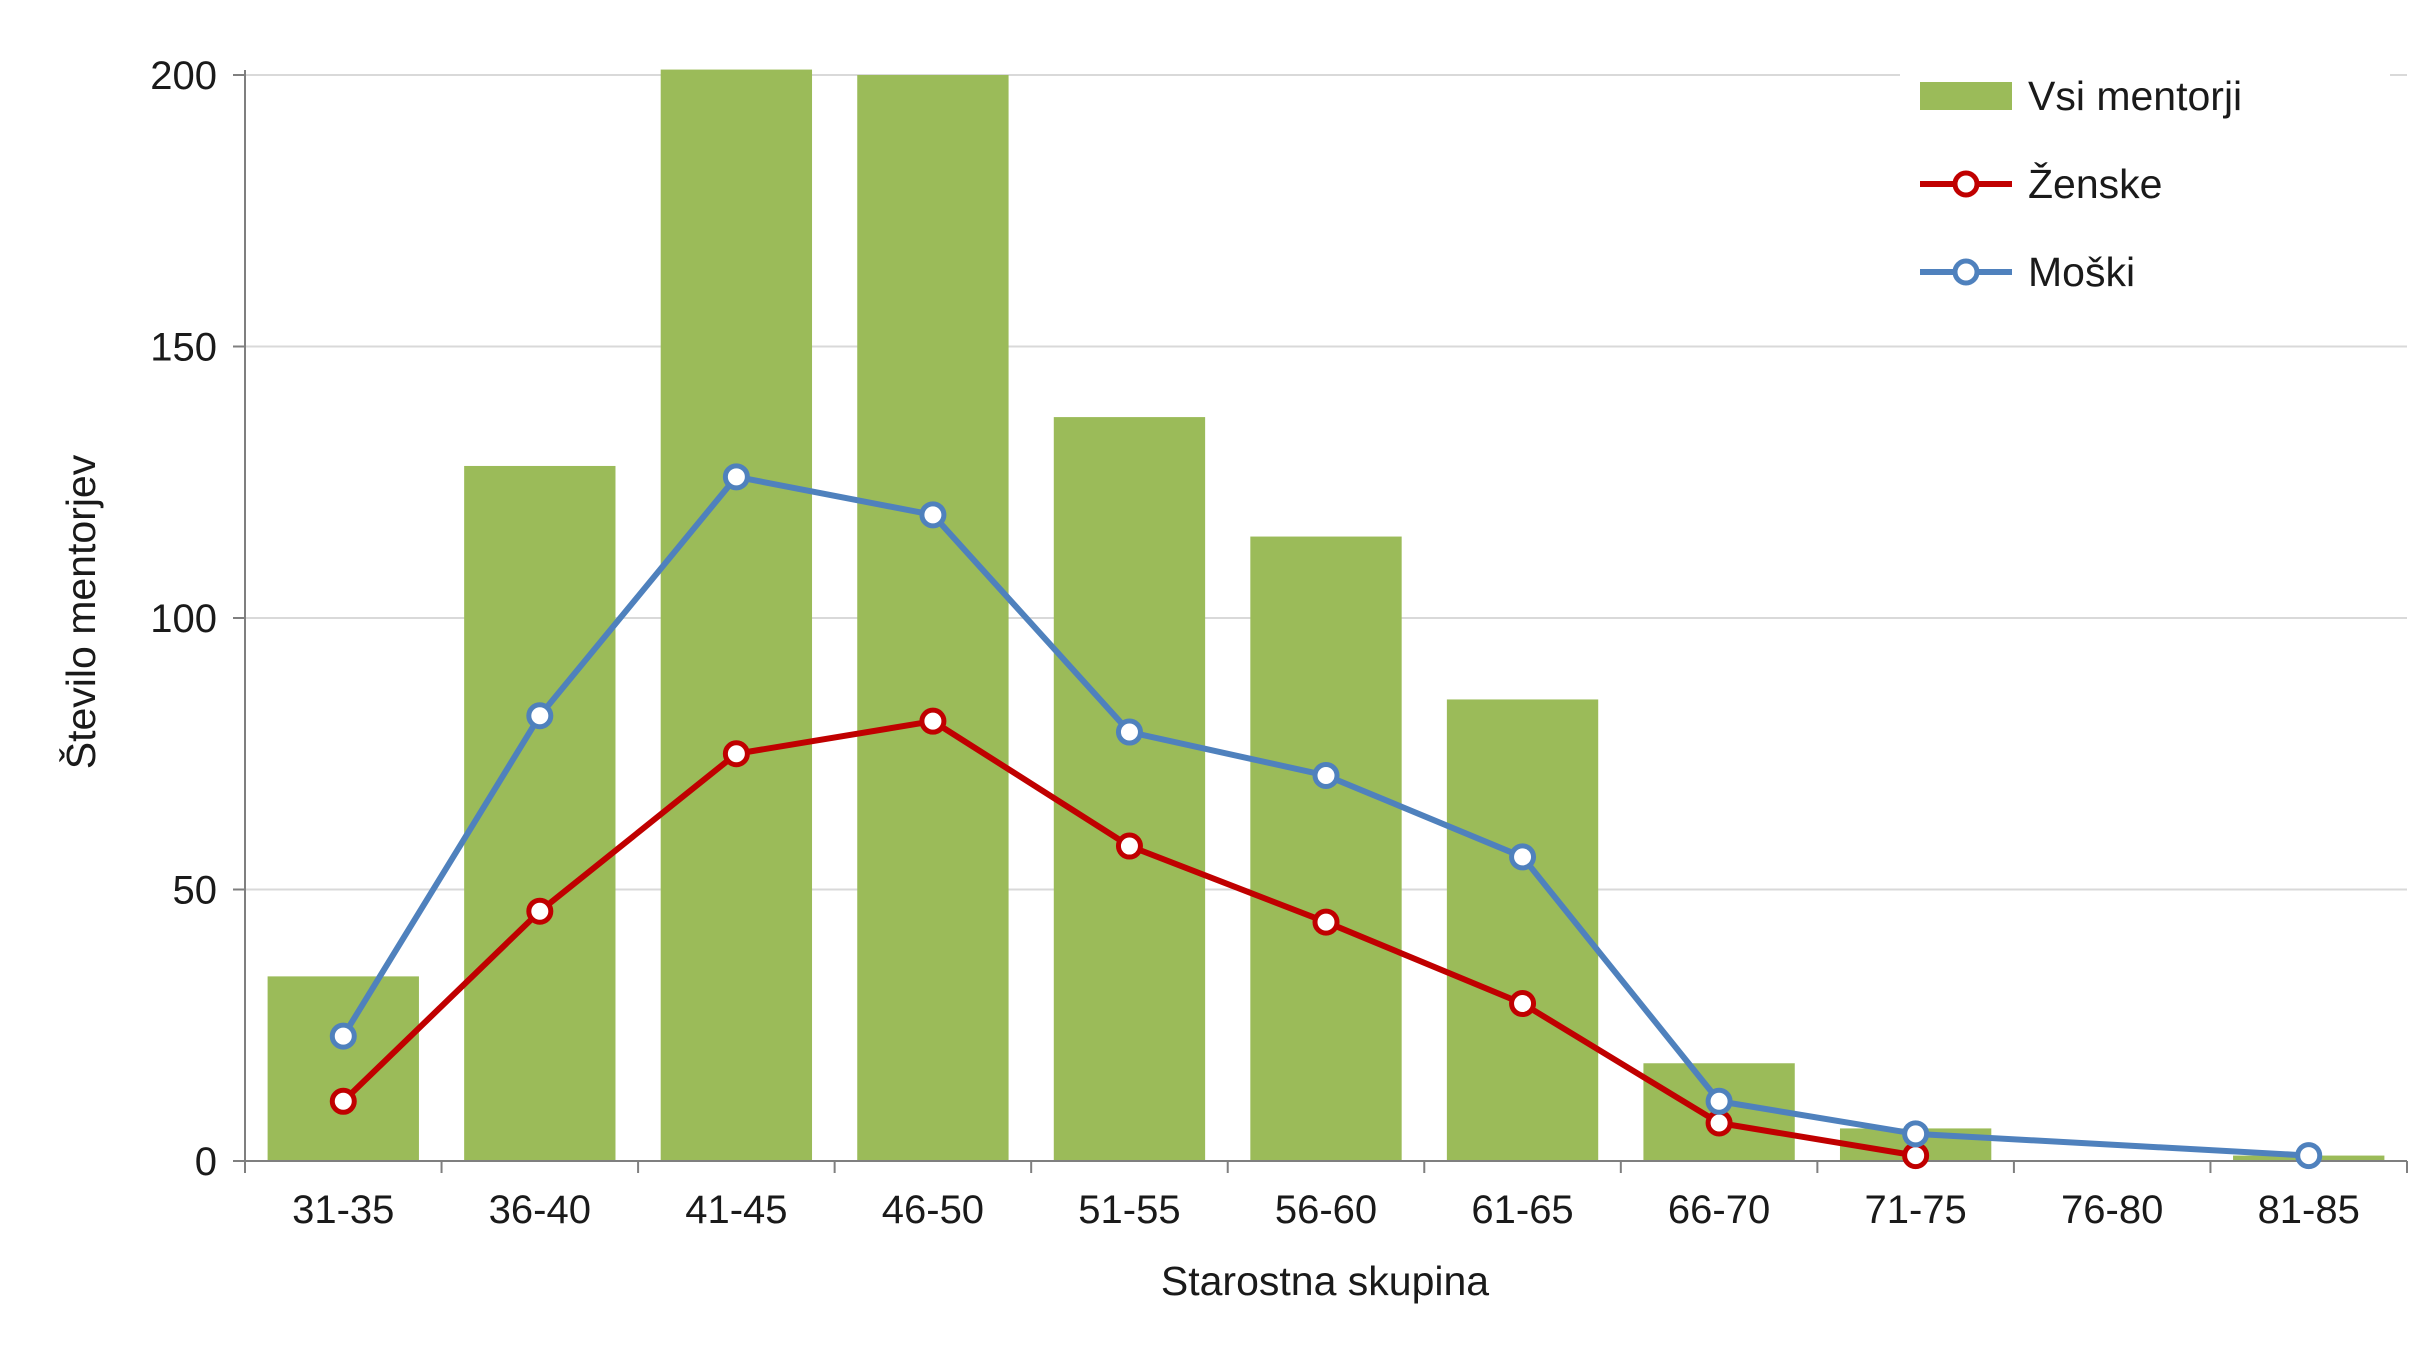 This screenshot has width=2435, height=1362. What do you see at coordinates (183, 76) in the screenshot?
I see `y-tick-label: 200` at bounding box center [183, 76].